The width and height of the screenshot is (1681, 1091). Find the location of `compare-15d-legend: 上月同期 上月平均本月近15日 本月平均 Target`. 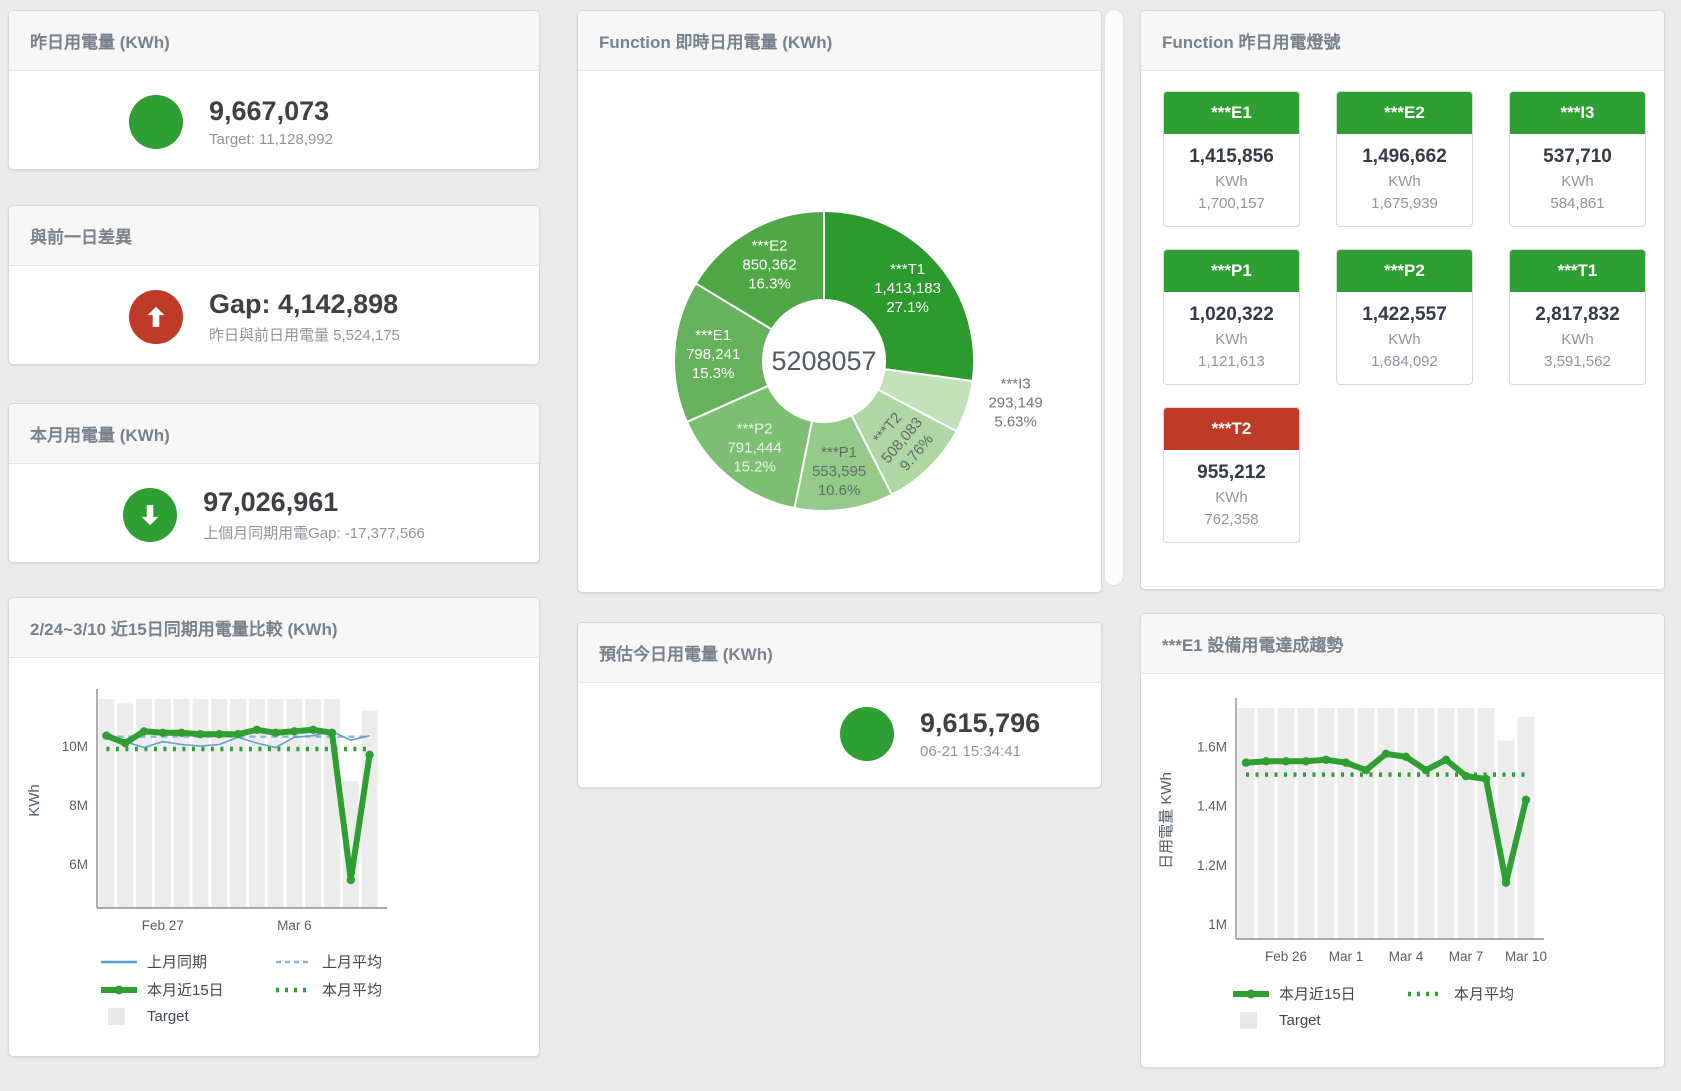

compare-15d-legend: 上月同期 上月平均本月近15日 本月平均 Target is located at coordinates (320, 988).